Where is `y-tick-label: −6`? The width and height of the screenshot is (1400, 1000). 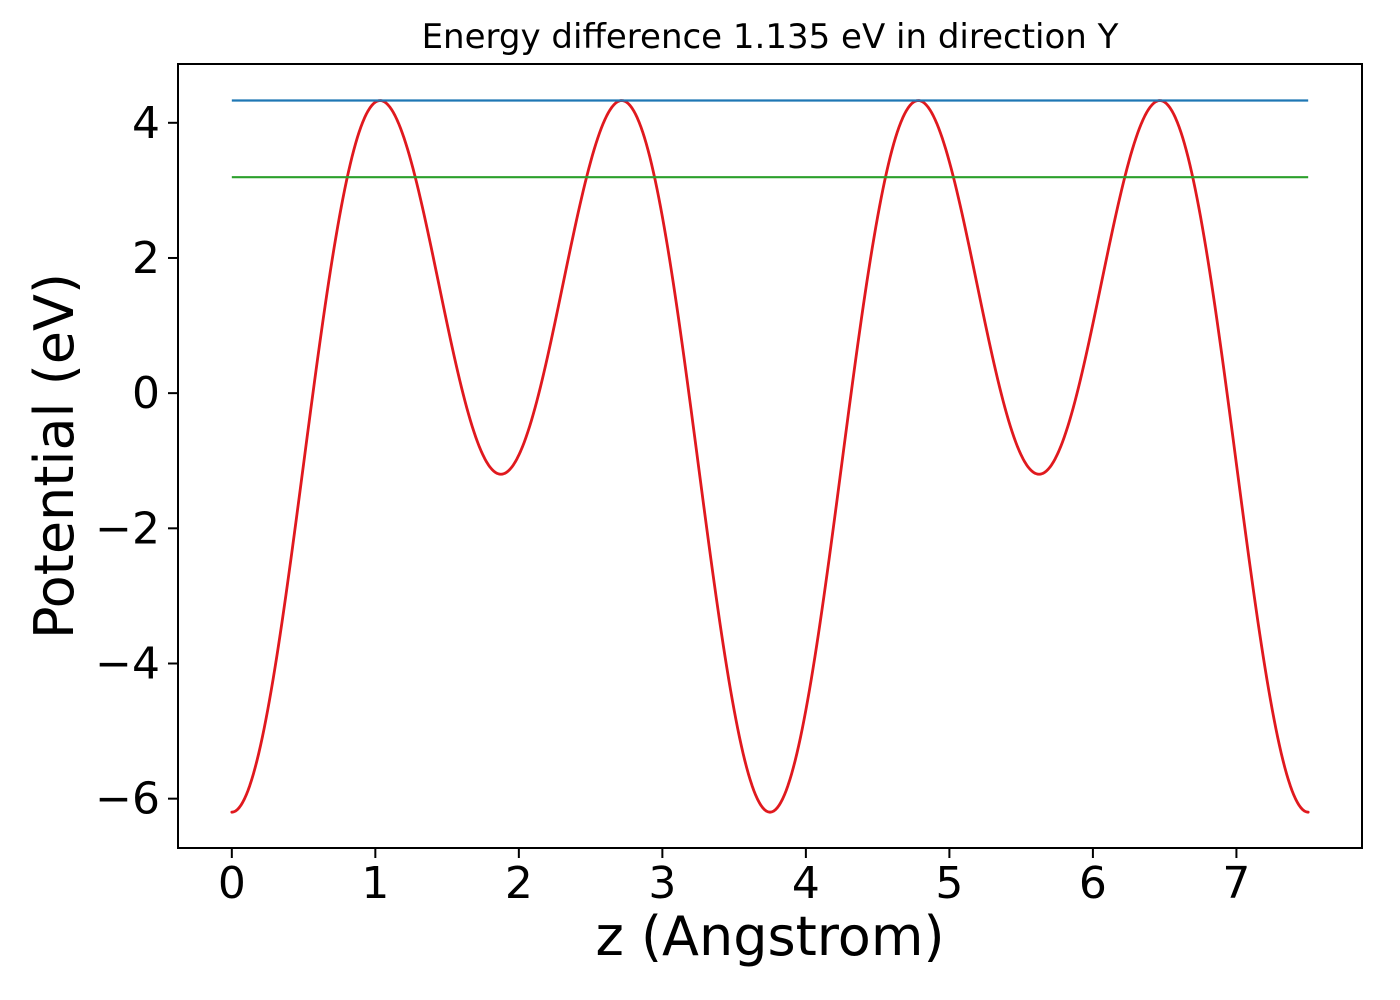
y-tick-label: −6 is located at coordinates (127, 799).